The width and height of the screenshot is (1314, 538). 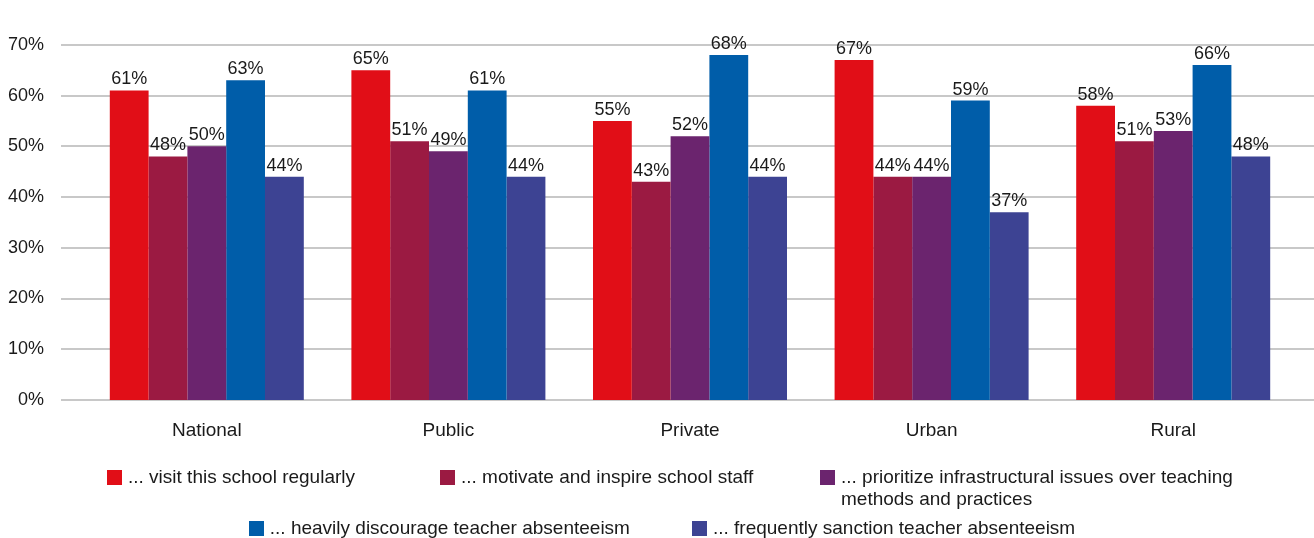 What do you see at coordinates (970, 88) in the screenshot?
I see `data-label: 59%` at bounding box center [970, 88].